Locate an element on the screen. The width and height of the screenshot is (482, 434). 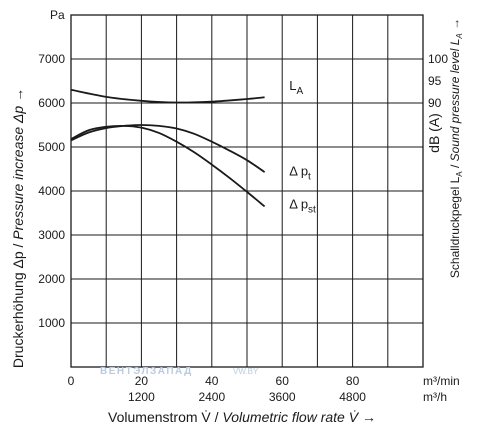
x-tick-bottom-label-3: 4800 is located at coordinates (352, 397).